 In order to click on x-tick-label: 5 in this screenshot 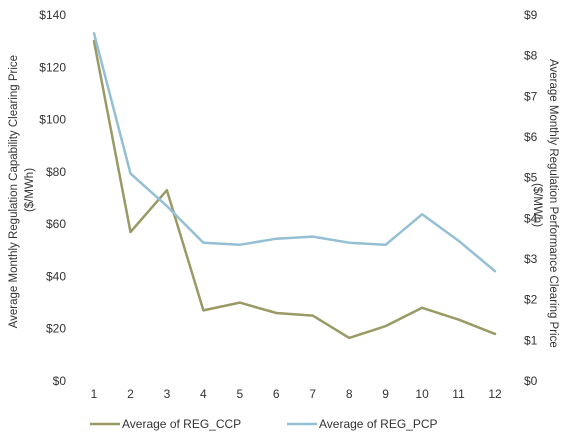, I will do `click(239, 394)`.